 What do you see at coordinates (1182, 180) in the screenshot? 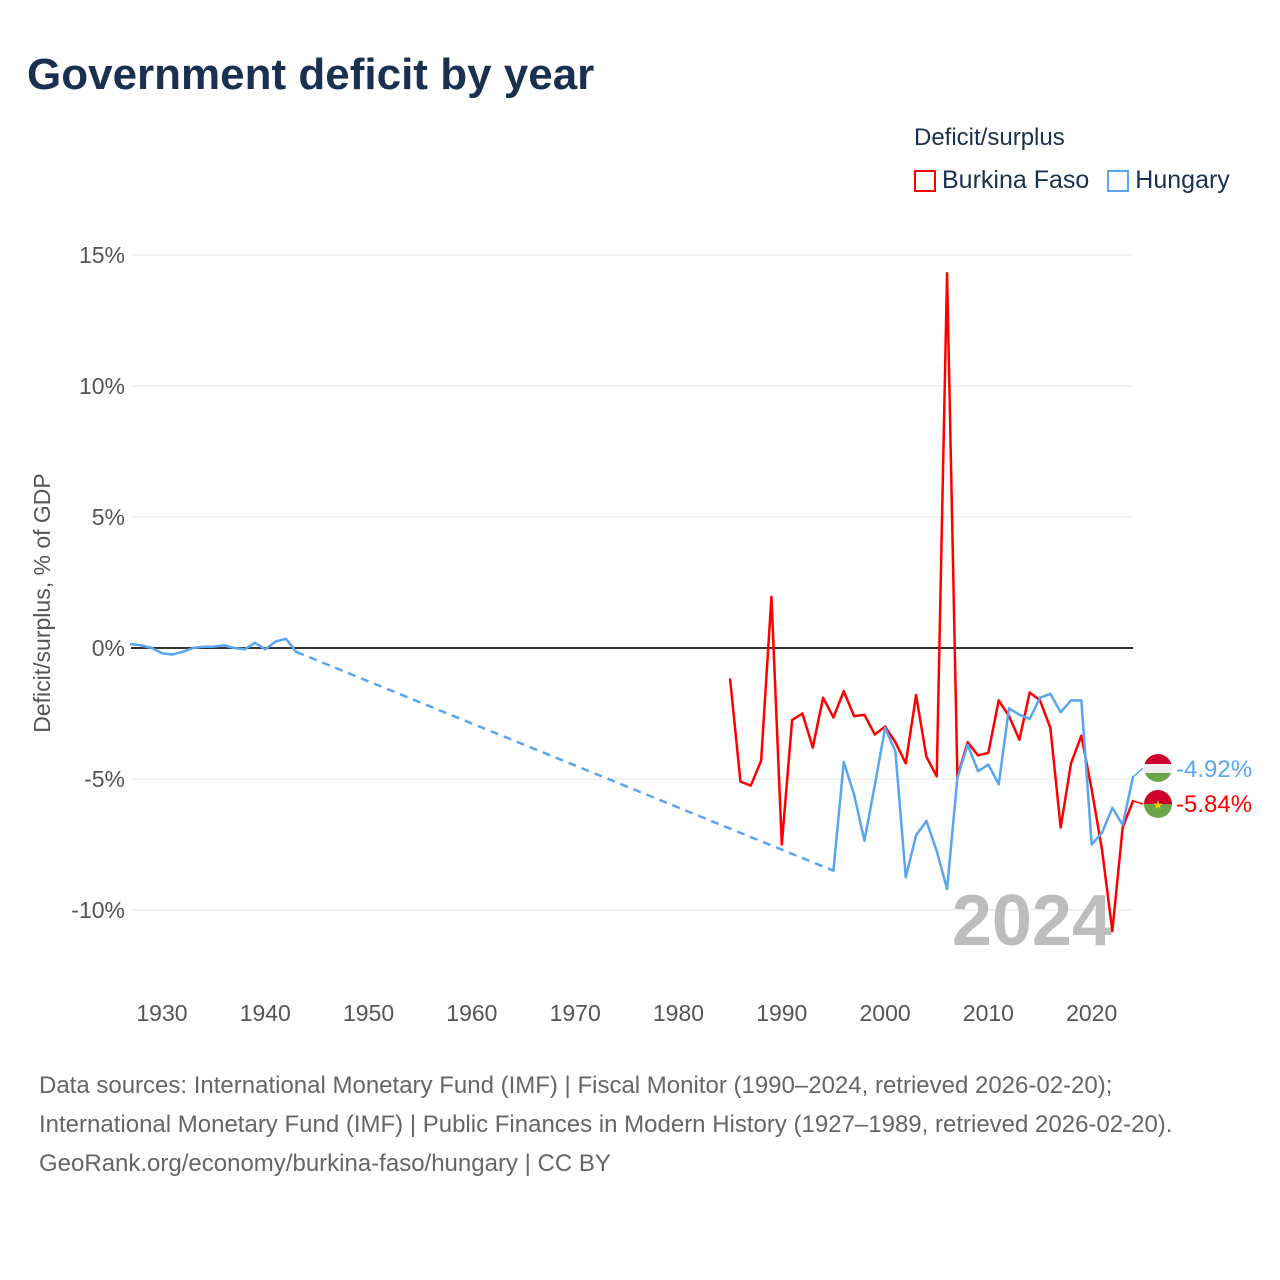
I see `legend-label: Hungary` at bounding box center [1182, 180].